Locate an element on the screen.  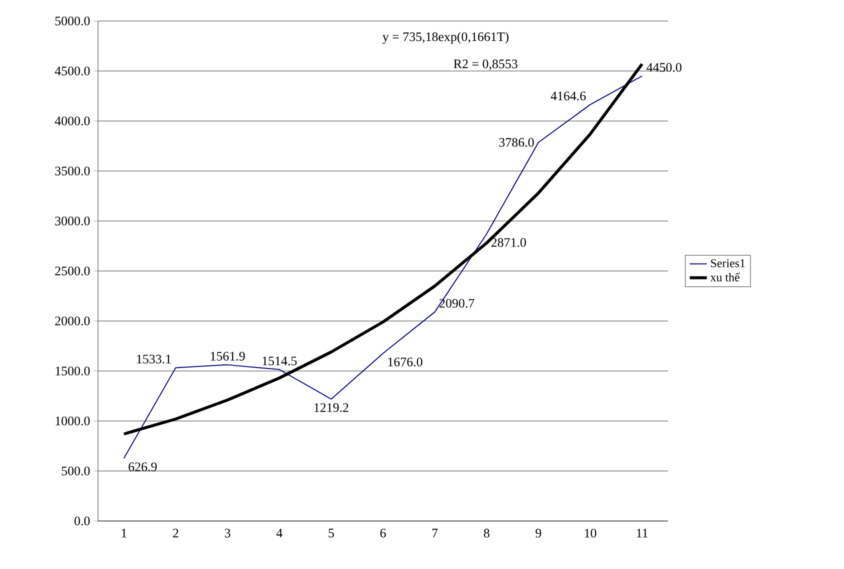
x-tick-label: 10 is located at coordinates (590, 533).